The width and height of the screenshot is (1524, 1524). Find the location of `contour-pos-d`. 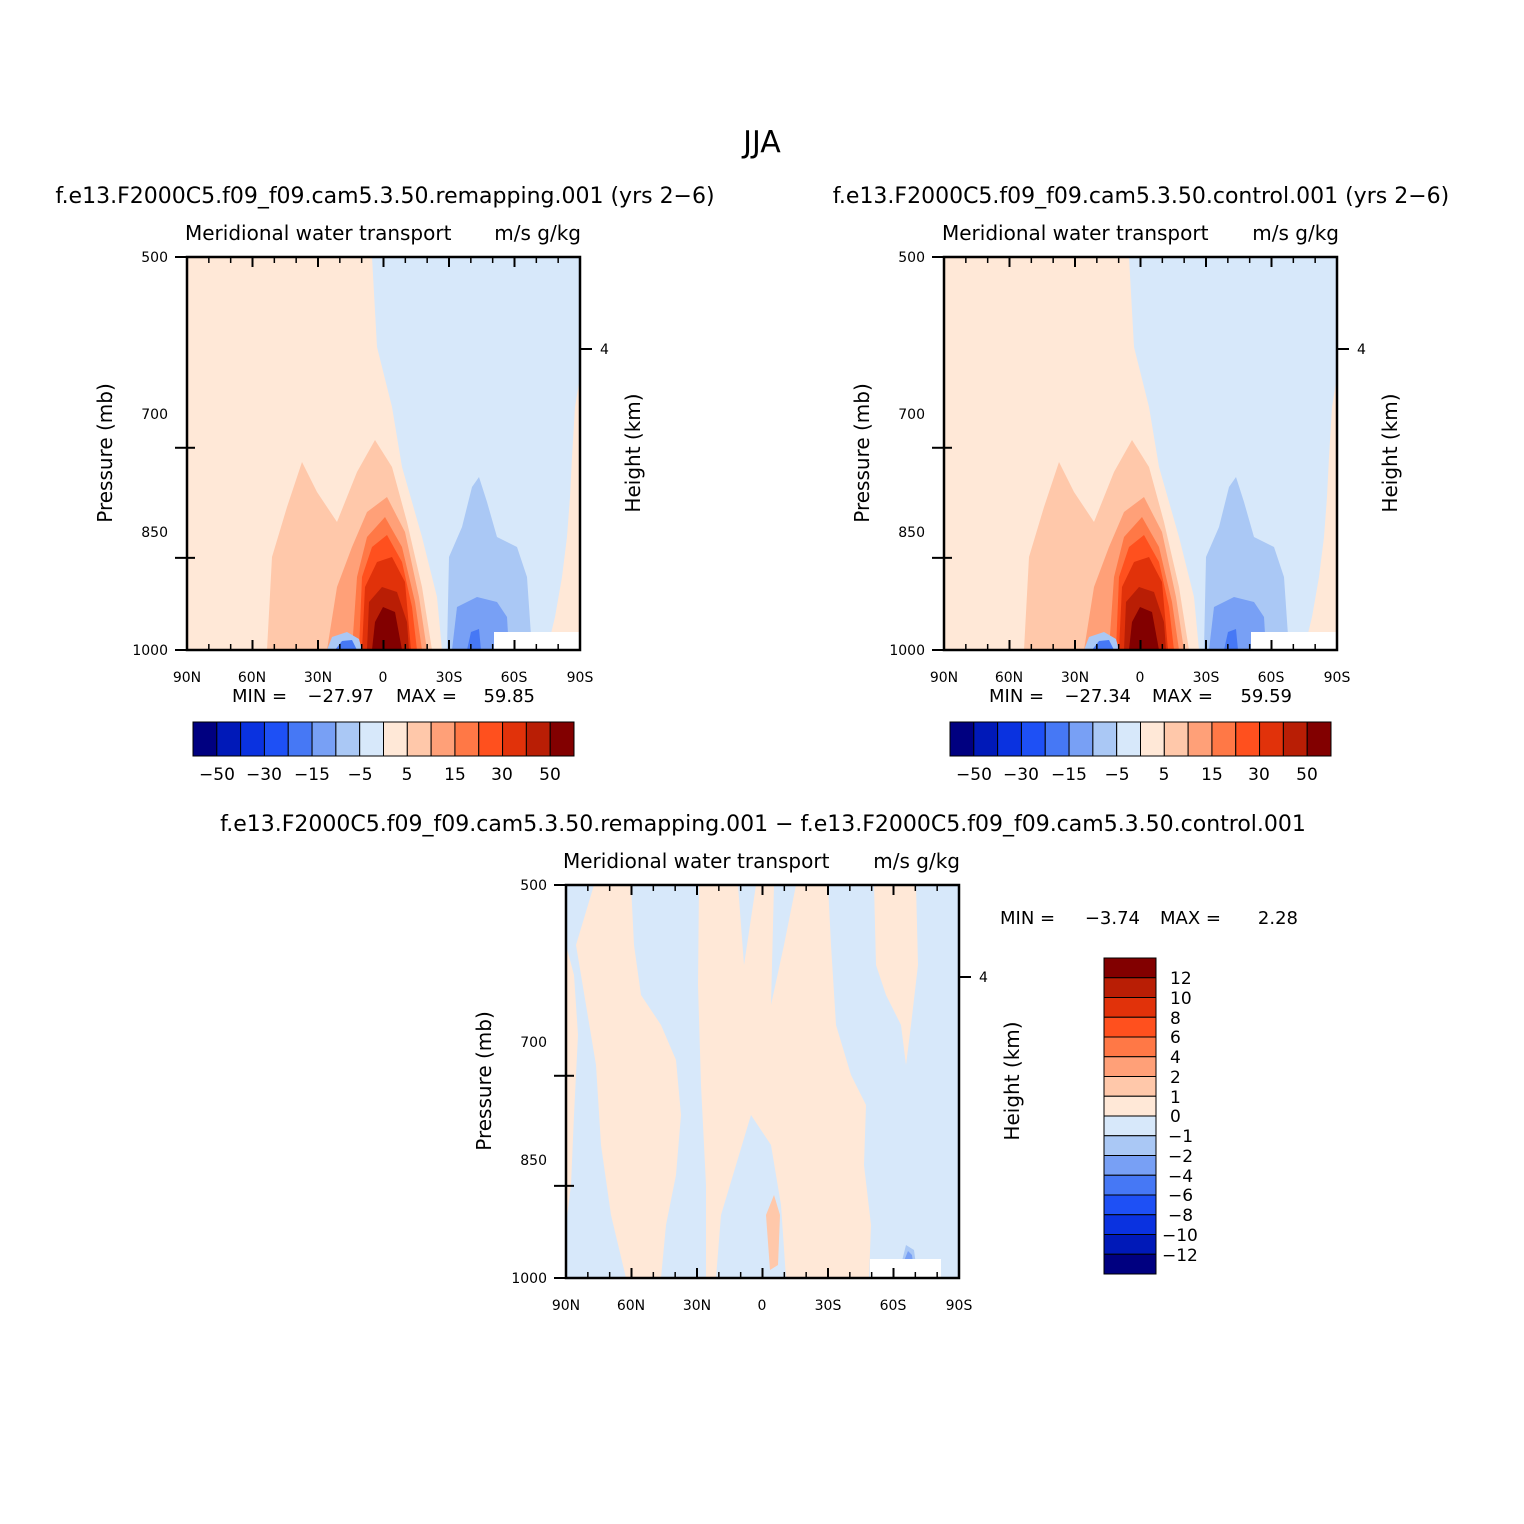

contour-pos-d is located at coordinates (896, 975).